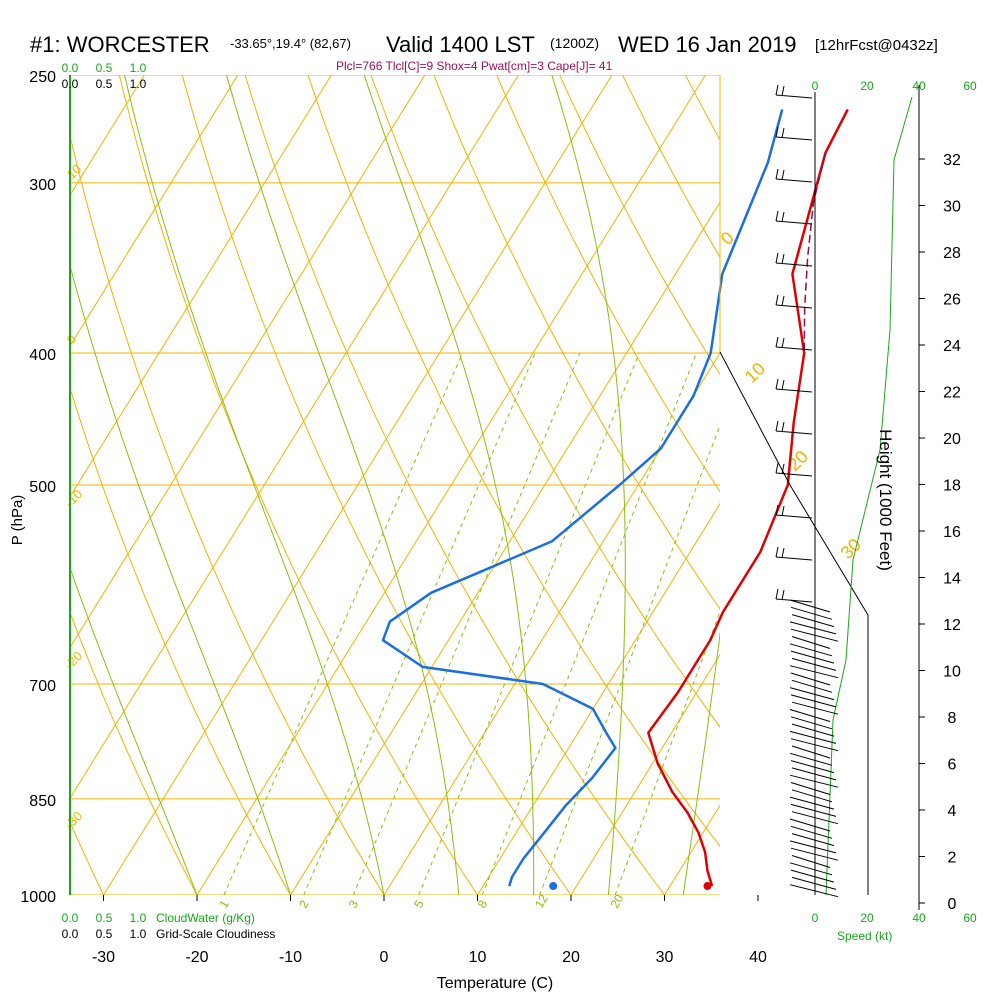 This screenshot has width=1000, height=1000. I want to click on height-tick-label: 14, so click(952, 579).